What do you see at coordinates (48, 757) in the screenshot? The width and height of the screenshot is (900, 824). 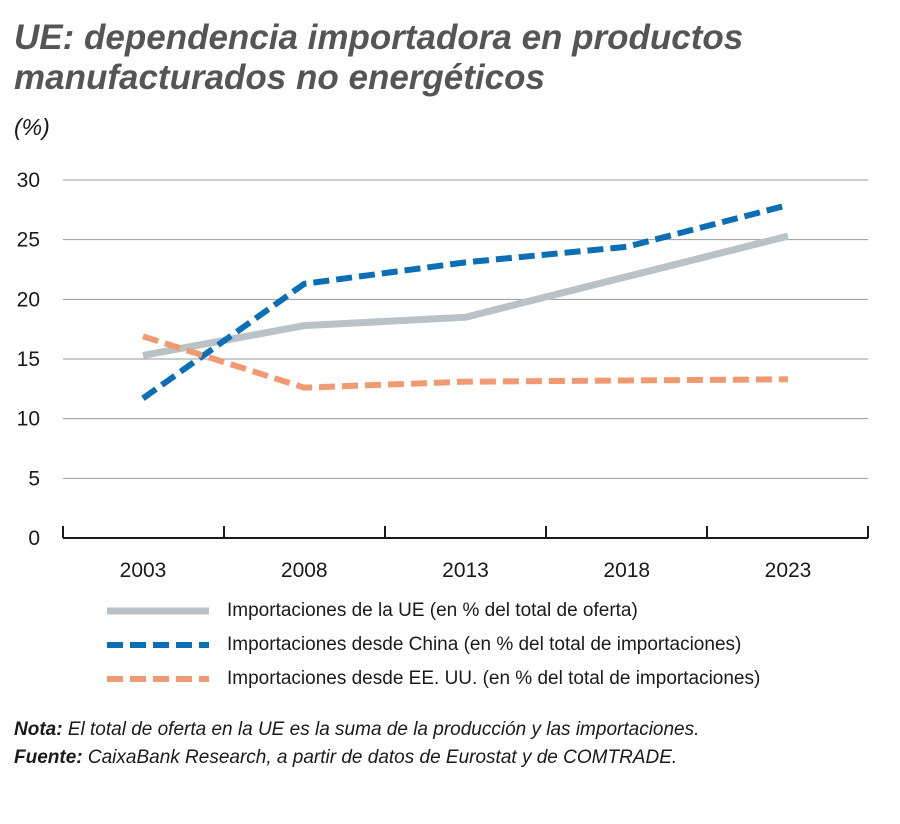 I see `source-label: Fuente:` at bounding box center [48, 757].